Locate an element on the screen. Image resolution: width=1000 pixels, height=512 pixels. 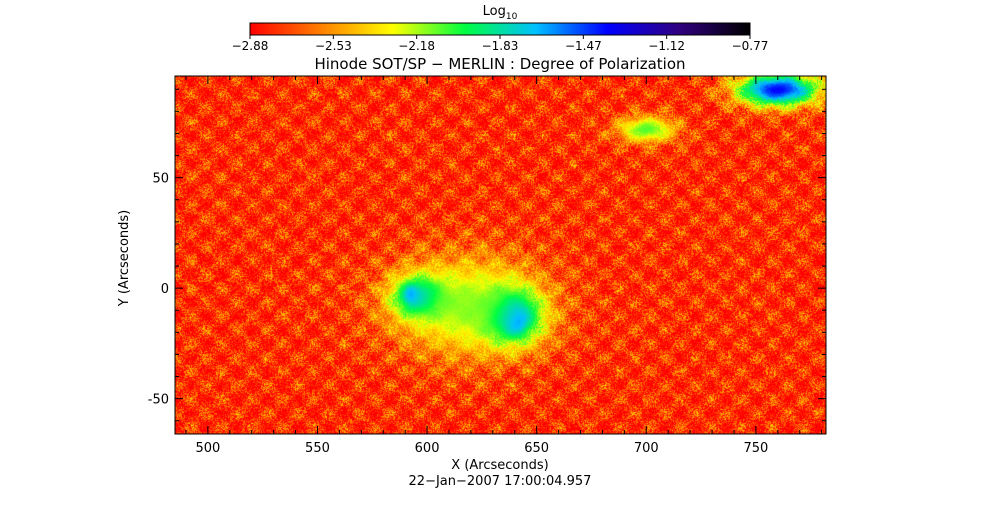
colorbar-tick-label: −1.12 is located at coordinates (666, 46).